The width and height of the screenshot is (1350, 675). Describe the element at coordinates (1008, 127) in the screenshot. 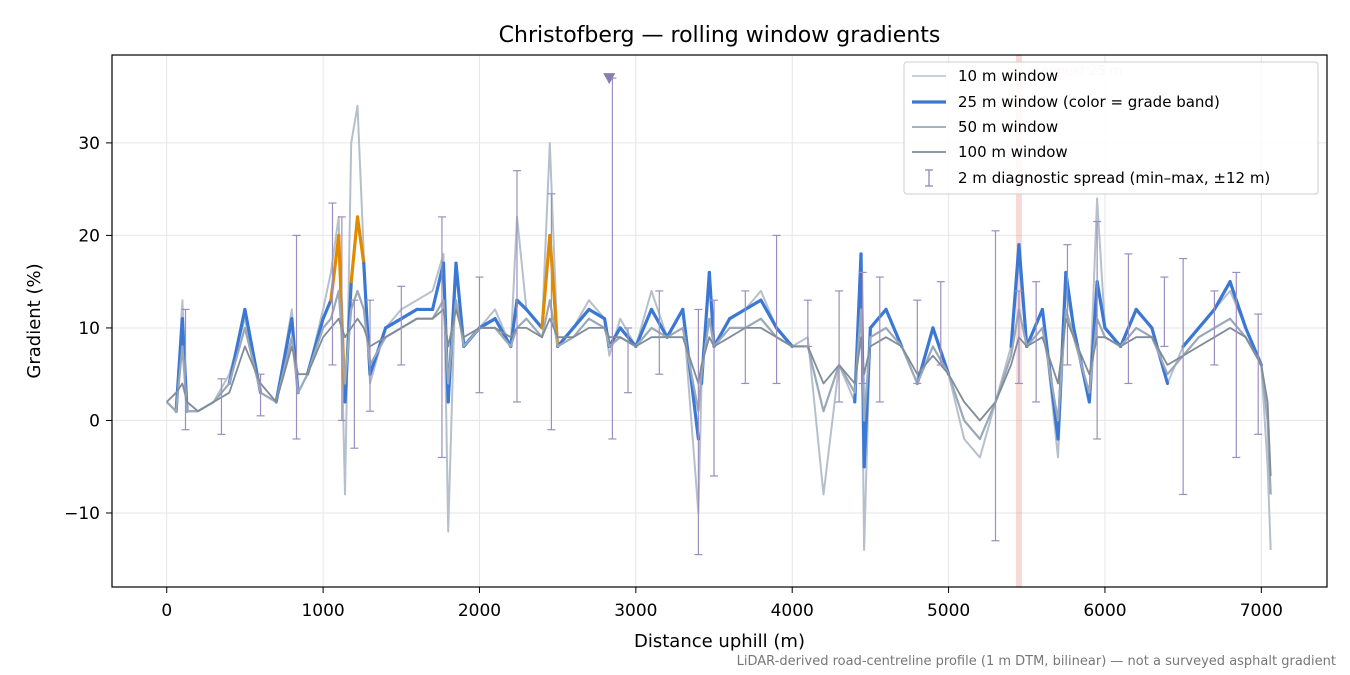

I see `legend-label-50m: 50 m window` at that location.